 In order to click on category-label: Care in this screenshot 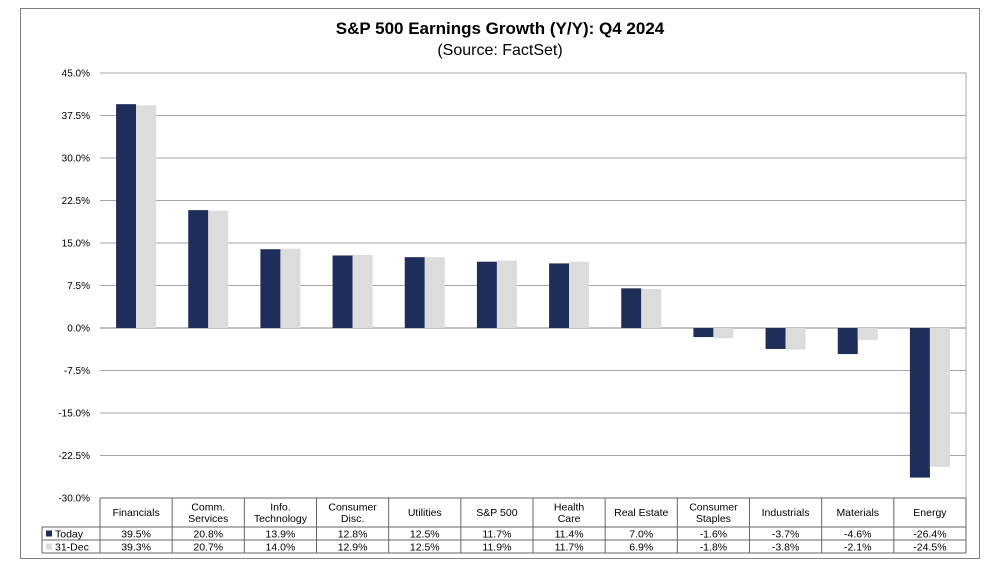, I will do `click(569, 519)`.